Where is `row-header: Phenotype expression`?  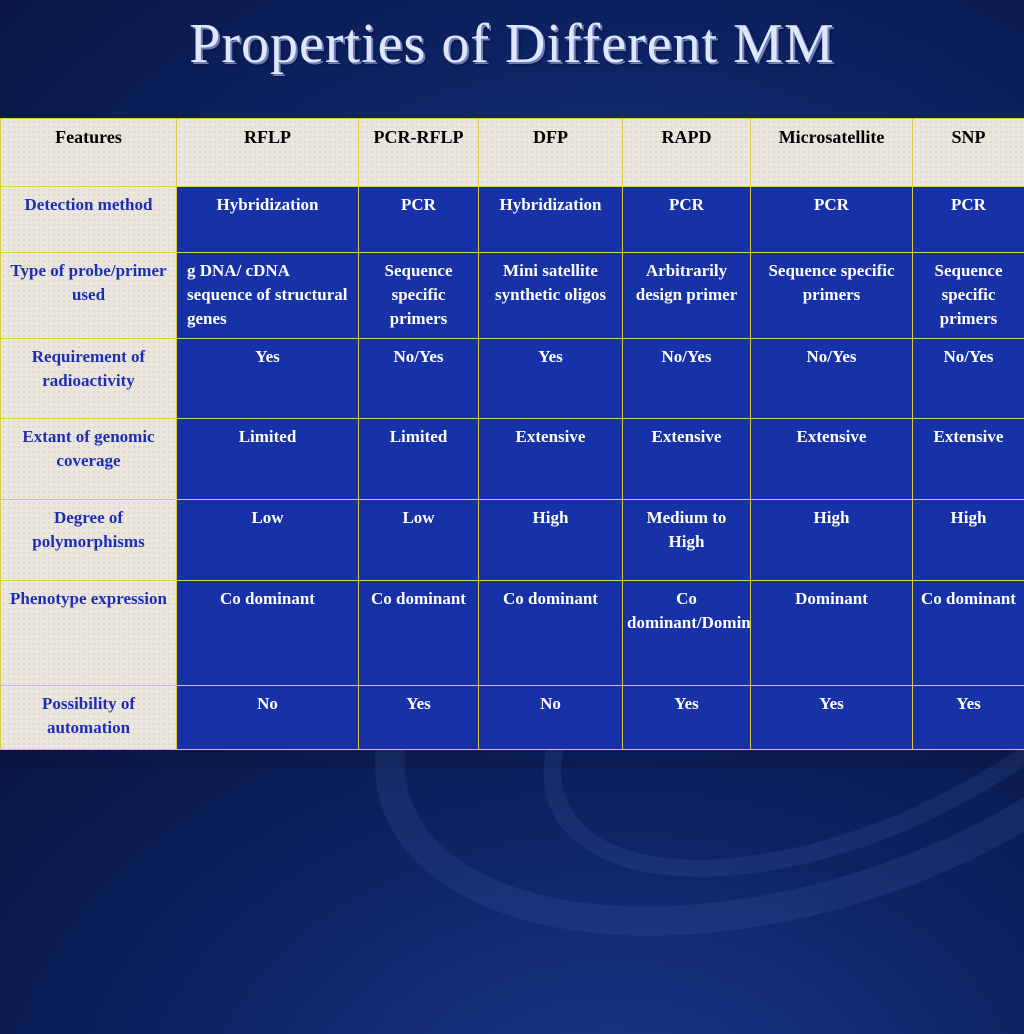 row-header: Phenotype expression is located at coordinates (89, 633).